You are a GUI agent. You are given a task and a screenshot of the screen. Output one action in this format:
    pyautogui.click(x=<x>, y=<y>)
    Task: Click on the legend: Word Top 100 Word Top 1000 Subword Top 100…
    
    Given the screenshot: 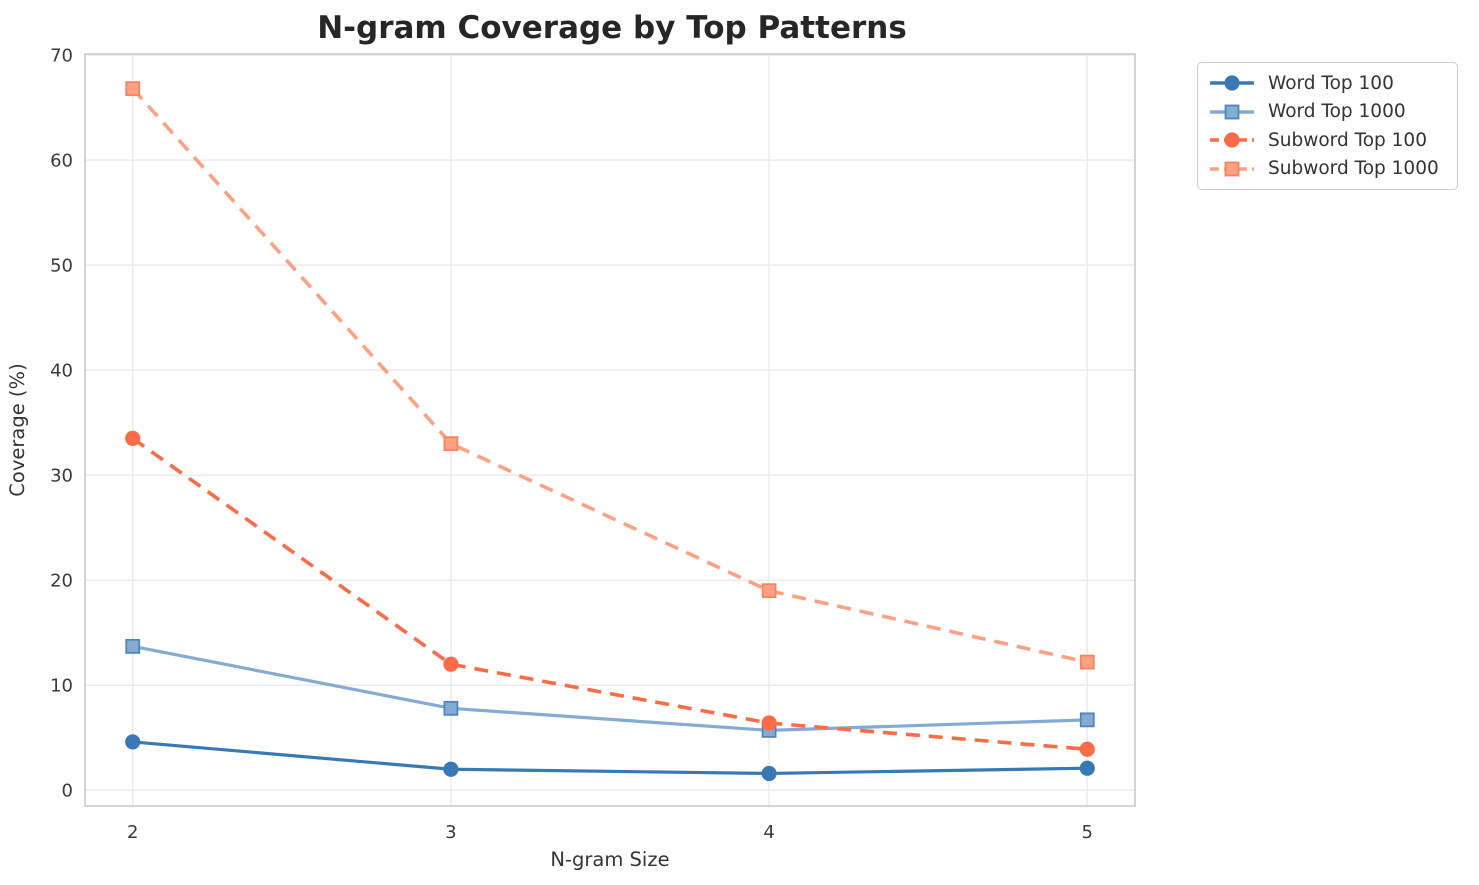 What is the action you would take?
    pyautogui.click(x=1327, y=126)
    